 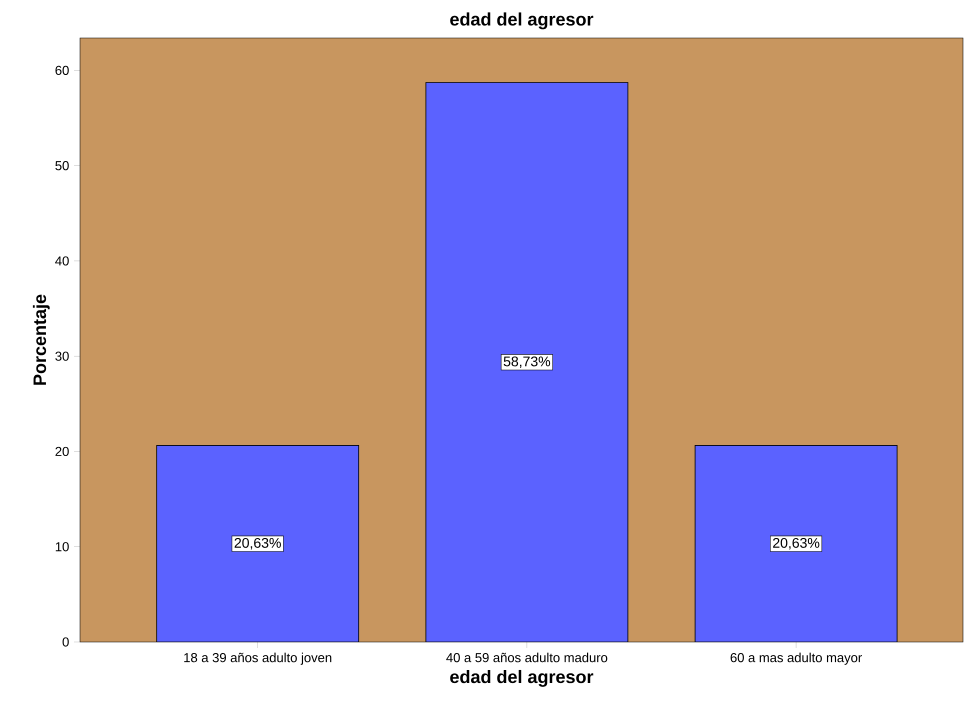 I want to click on data-label: 58,73%, so click(x=527, y=362).